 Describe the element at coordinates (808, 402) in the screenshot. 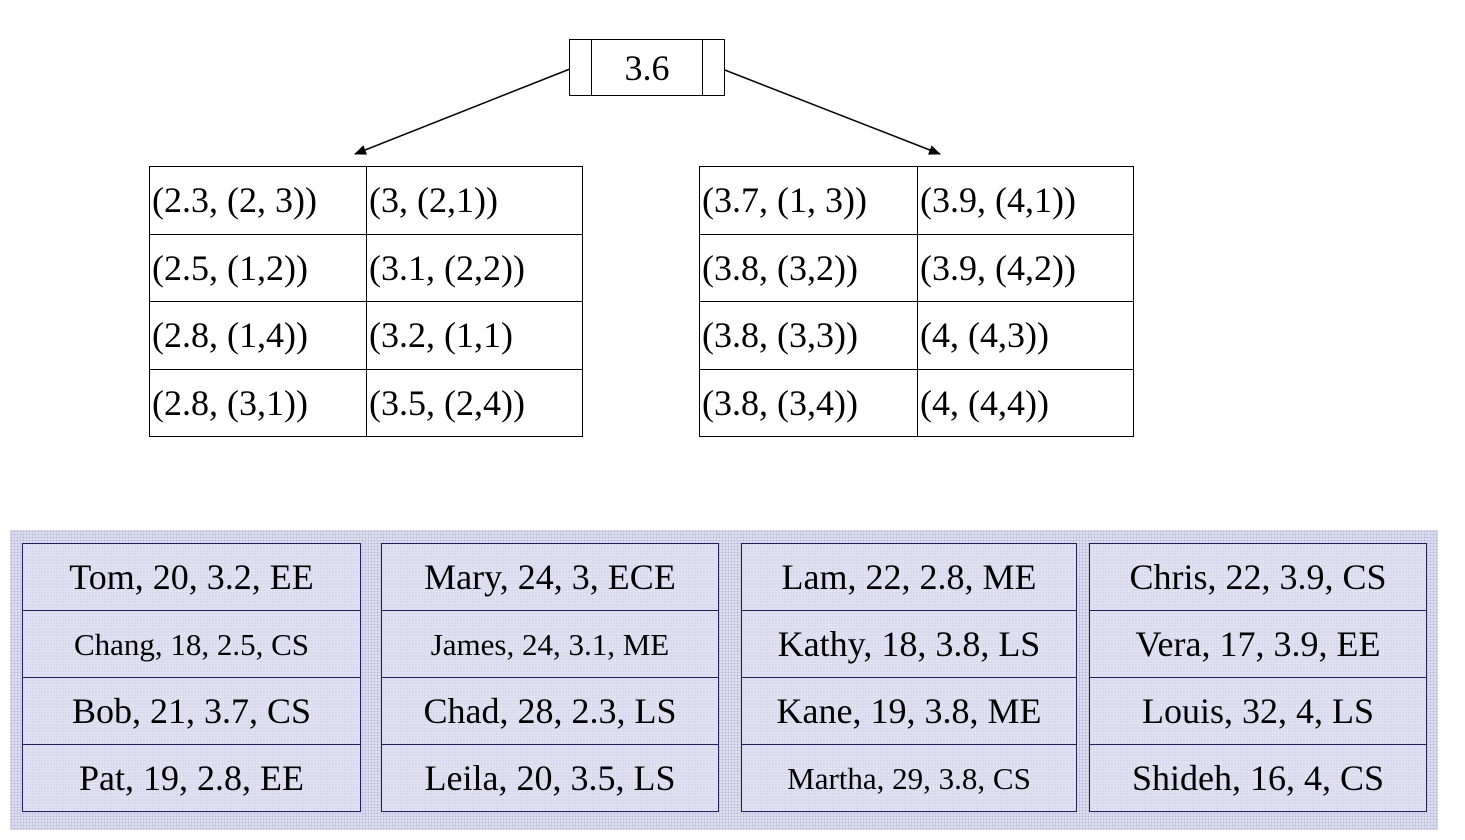

I see `leaf-entry: (3.8, (3,4))` at that location.